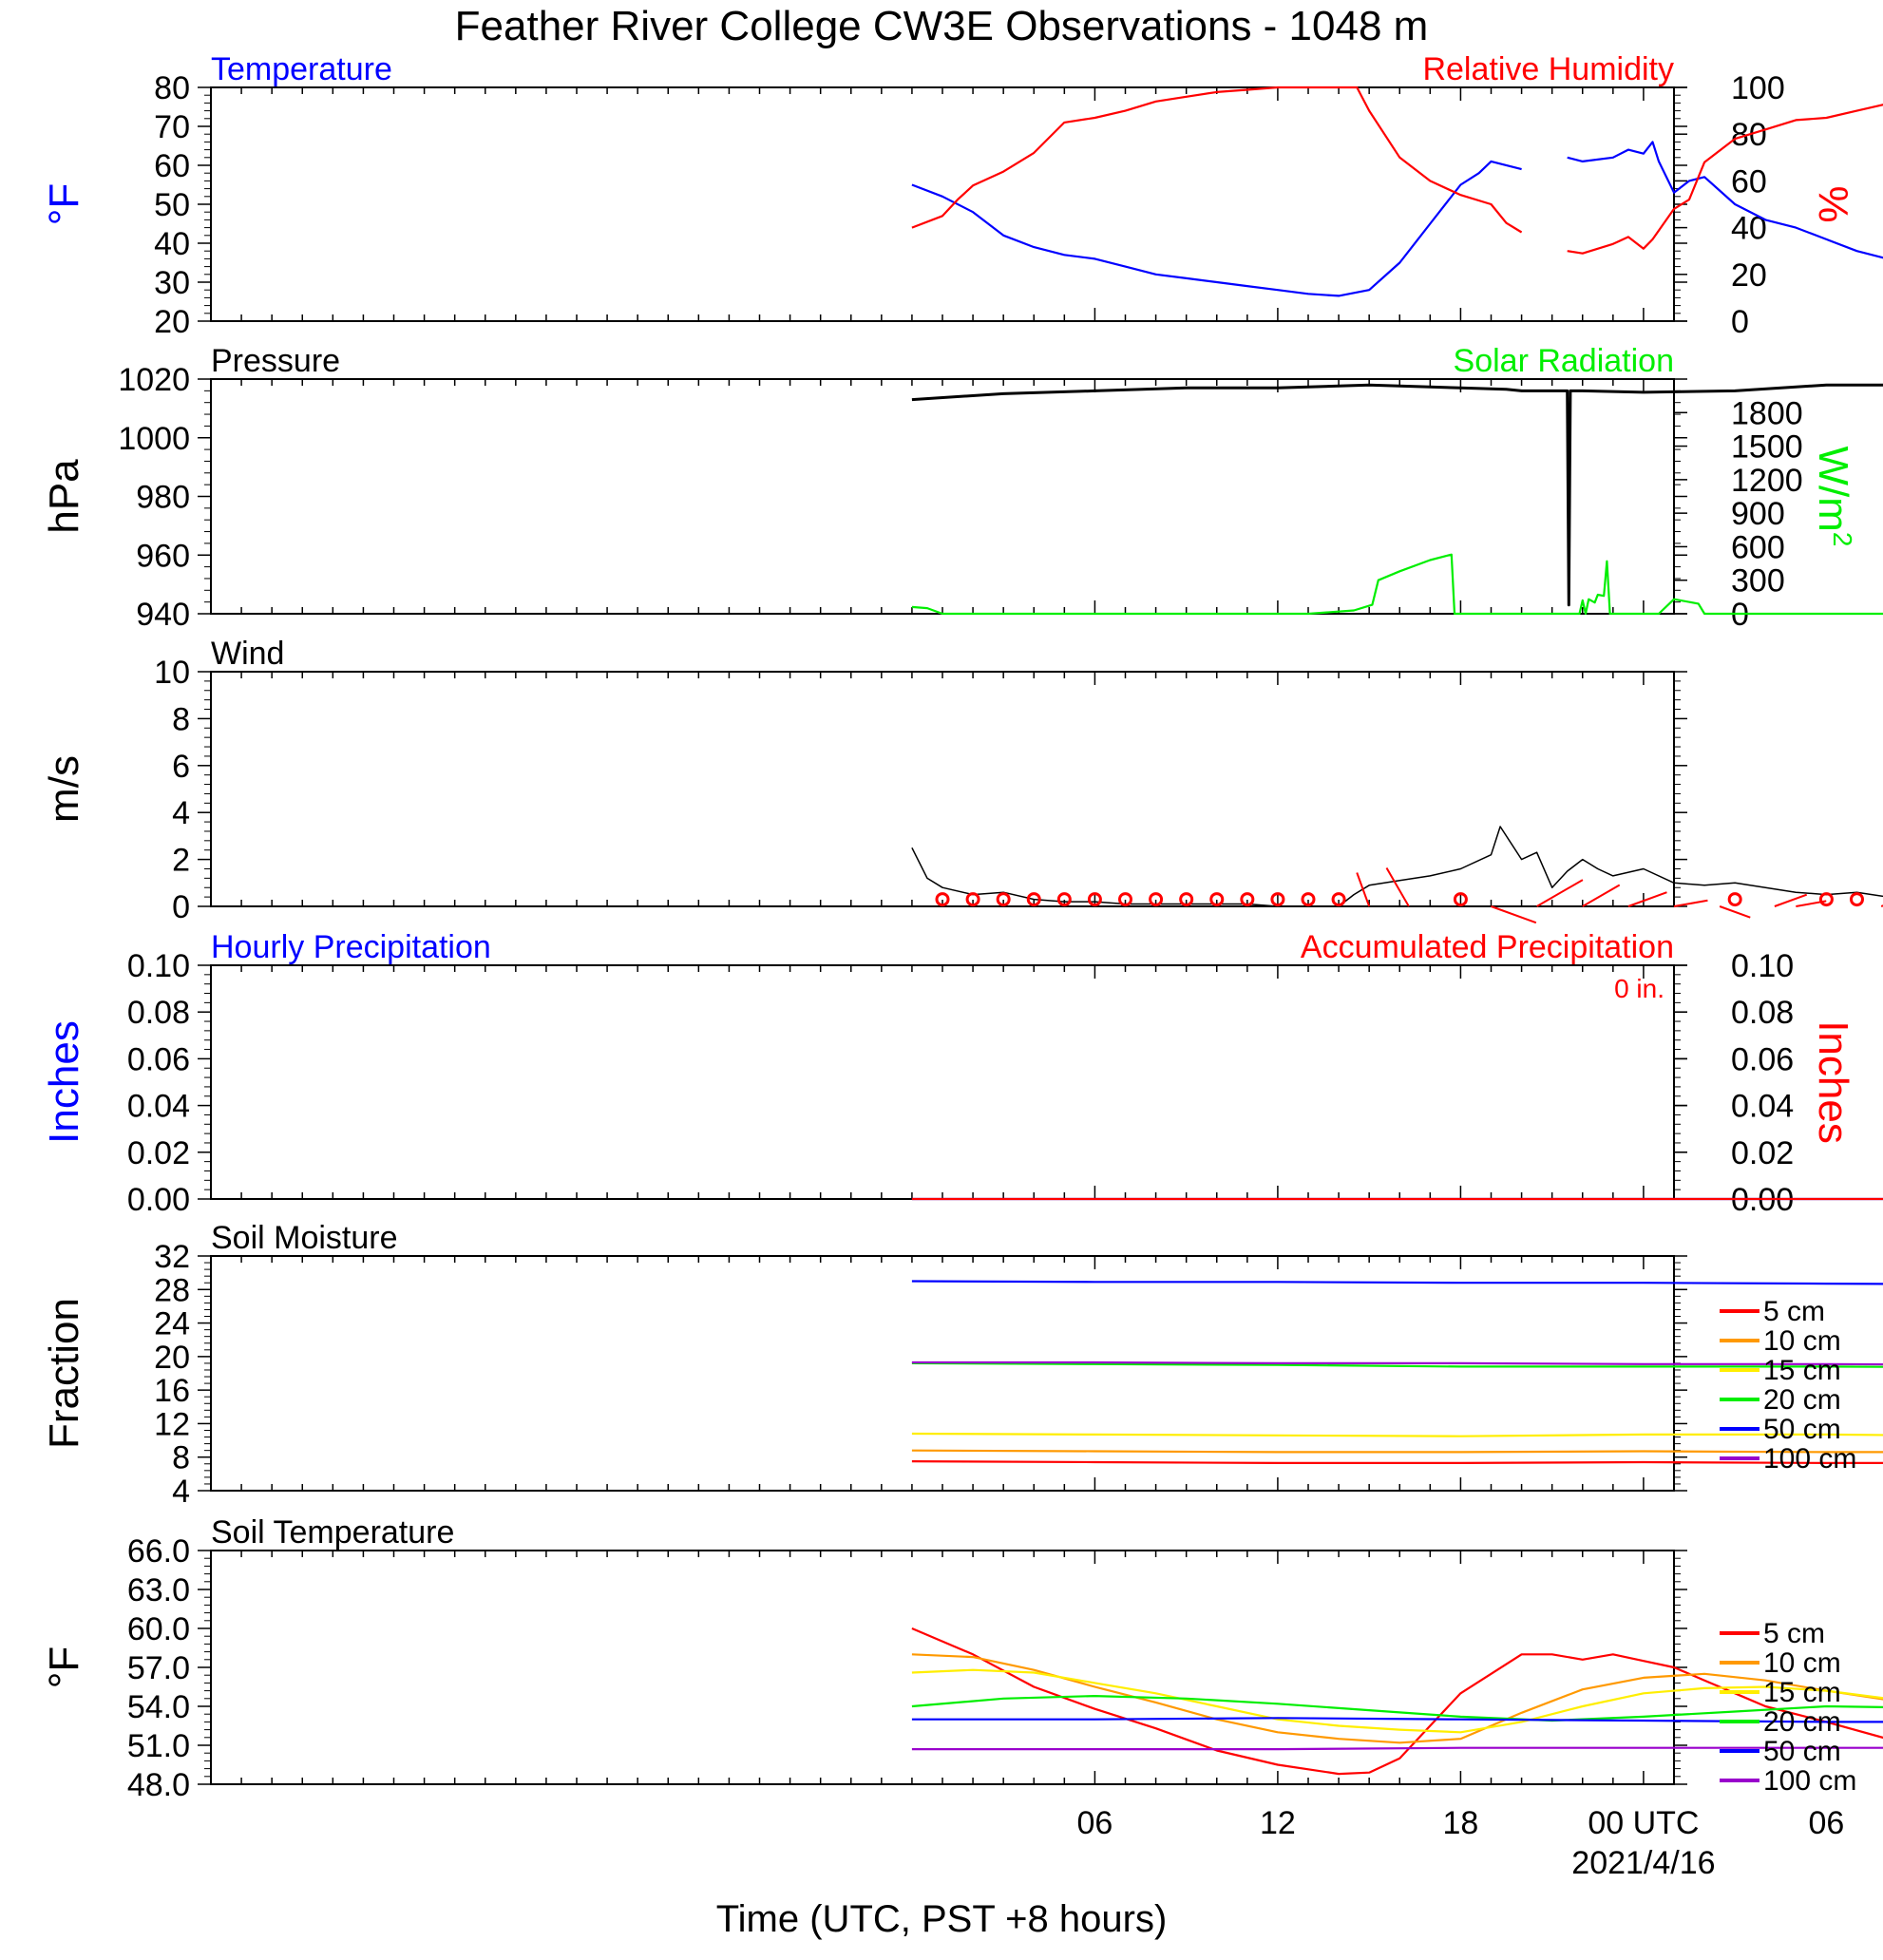  What do you see at coordinates (1767, 481) in the screenshot?
I see `y-tick-label-right: 1200` at bounding box center [1767, 481].